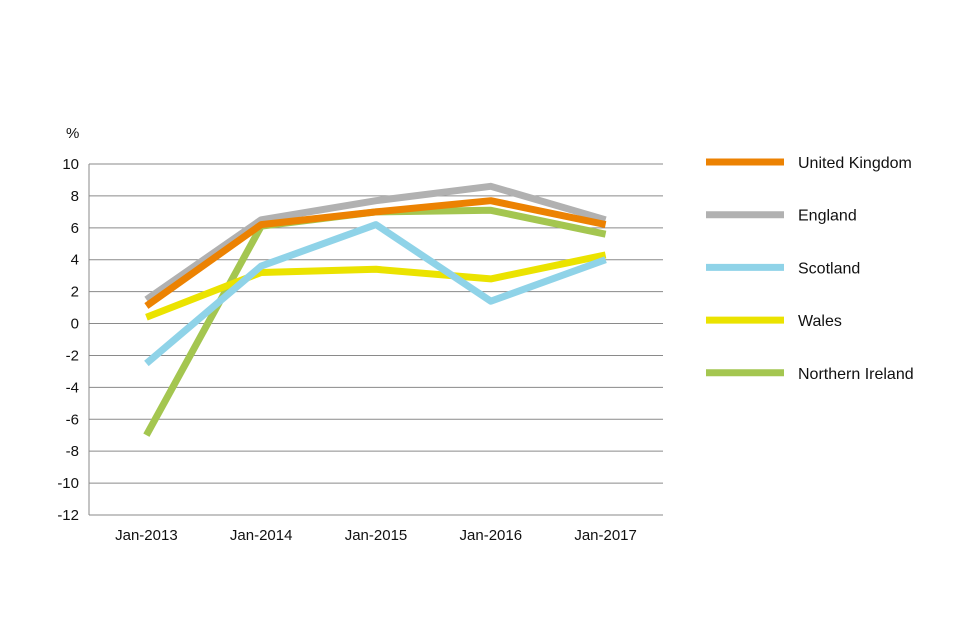 The image size is (960, 640). Describe the element at coordinates (855, 163) in the screenshot. I see `legend-label-united-kingdom: United Kingdom` at that location.